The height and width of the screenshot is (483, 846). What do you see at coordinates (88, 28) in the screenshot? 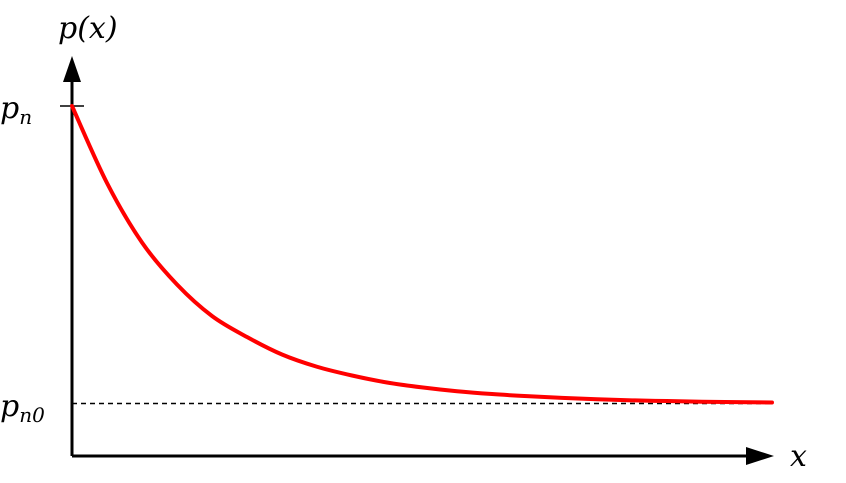
I see `y-axis-label: p(x)` at bounding box center [88, 28].